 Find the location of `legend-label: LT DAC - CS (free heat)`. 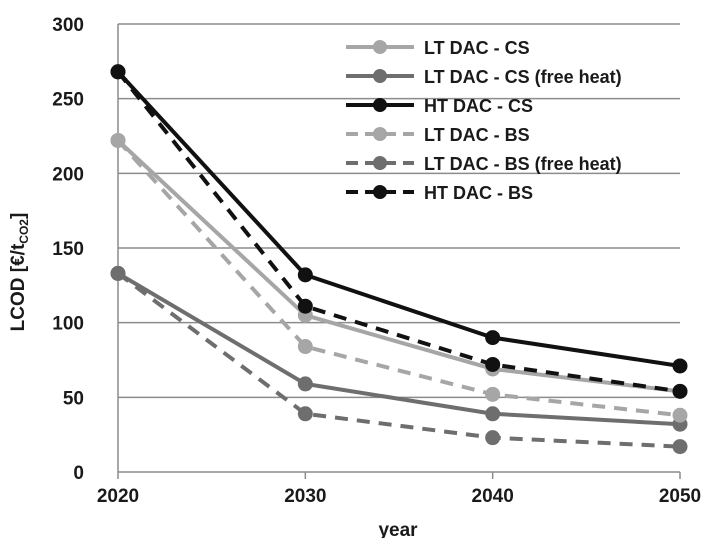

legend-label: LT DAC - CS (free heat) is located at coordinates (523, 77).